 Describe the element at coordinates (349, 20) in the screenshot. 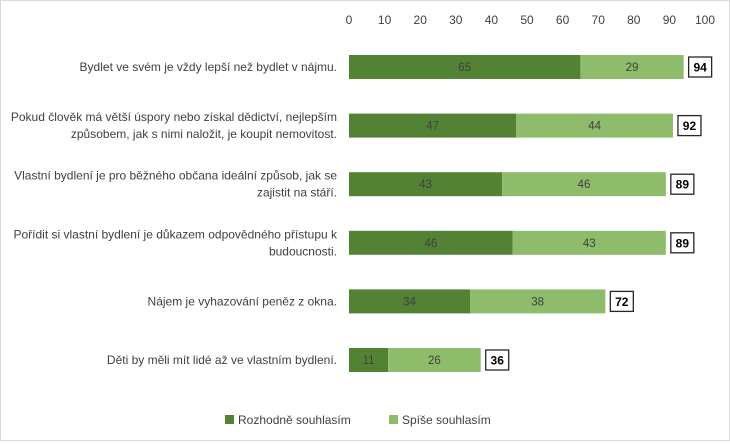

I see `x-tick-label: 0` at that location.